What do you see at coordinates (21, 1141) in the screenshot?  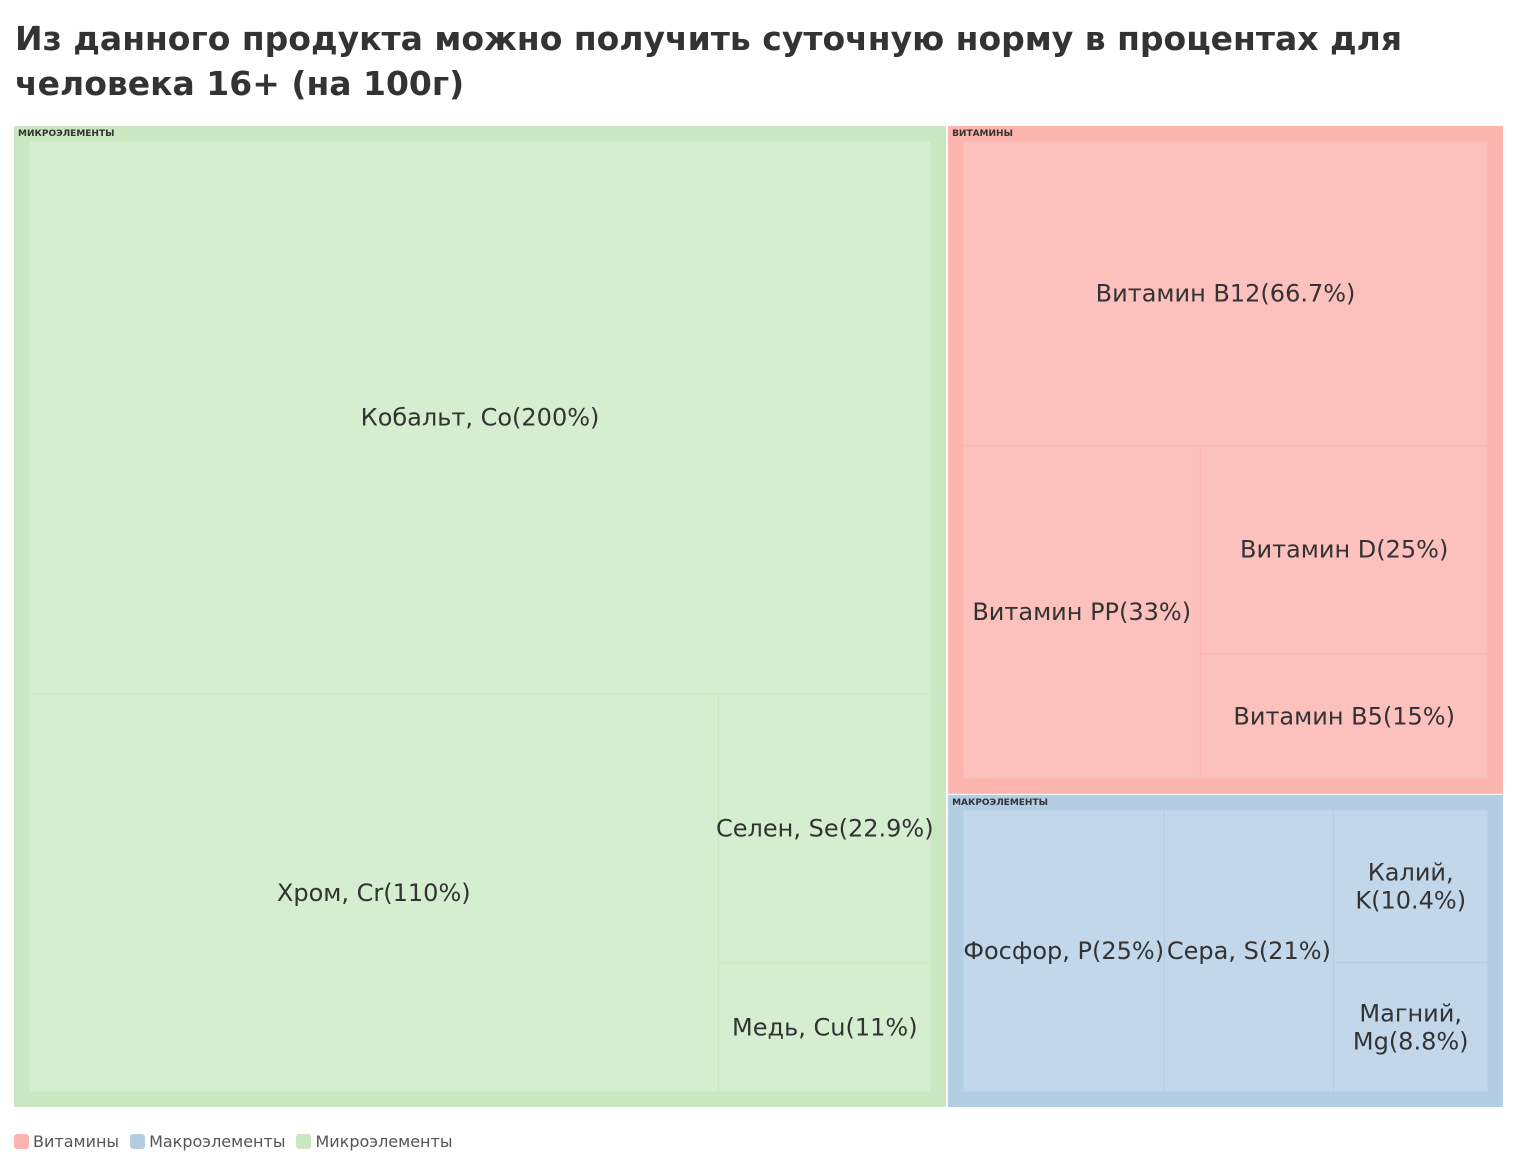 I see `legend-swatch-vitamins` at bounding box center [21, 1141].